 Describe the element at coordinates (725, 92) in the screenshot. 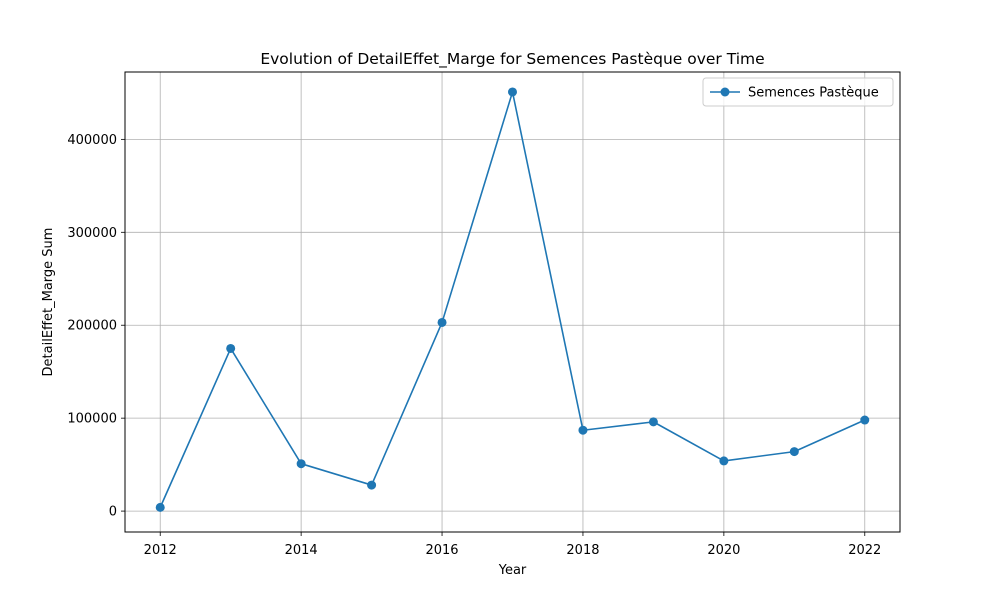

I see `legend-point-marker` at that location.